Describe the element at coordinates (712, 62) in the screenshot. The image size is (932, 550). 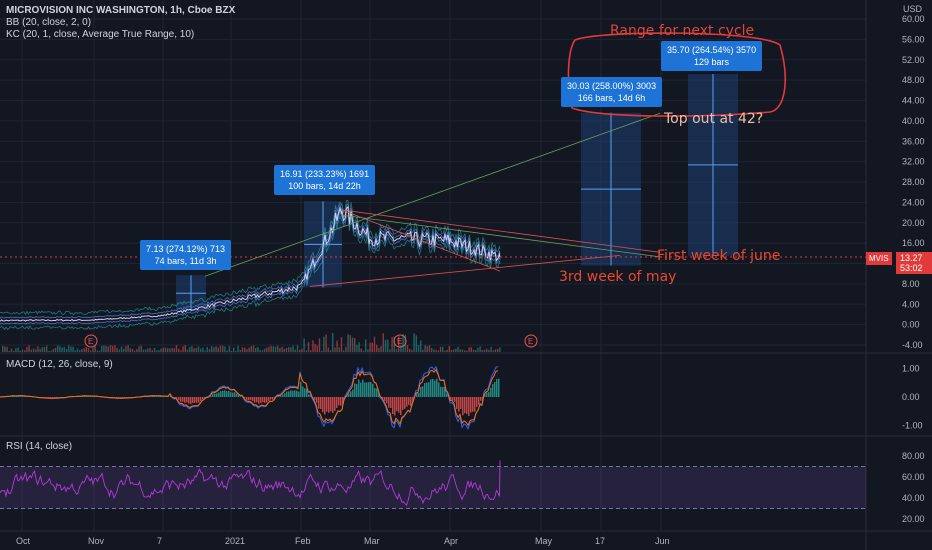
I see `callout-4-line2: 129 bars` at that location.